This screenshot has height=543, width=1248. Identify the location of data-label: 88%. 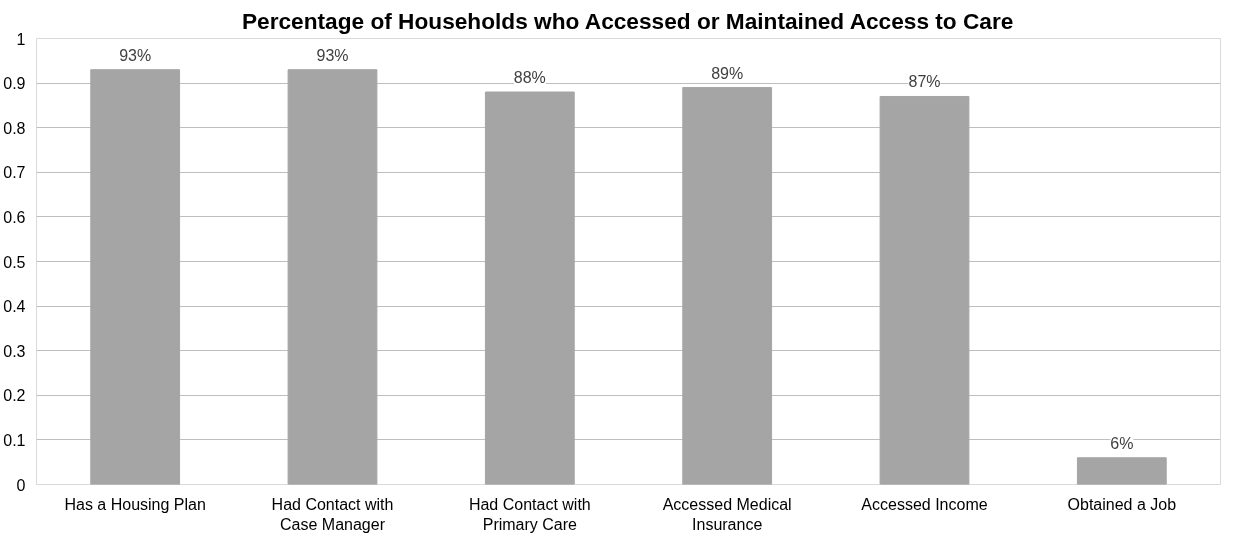
(529, 78).